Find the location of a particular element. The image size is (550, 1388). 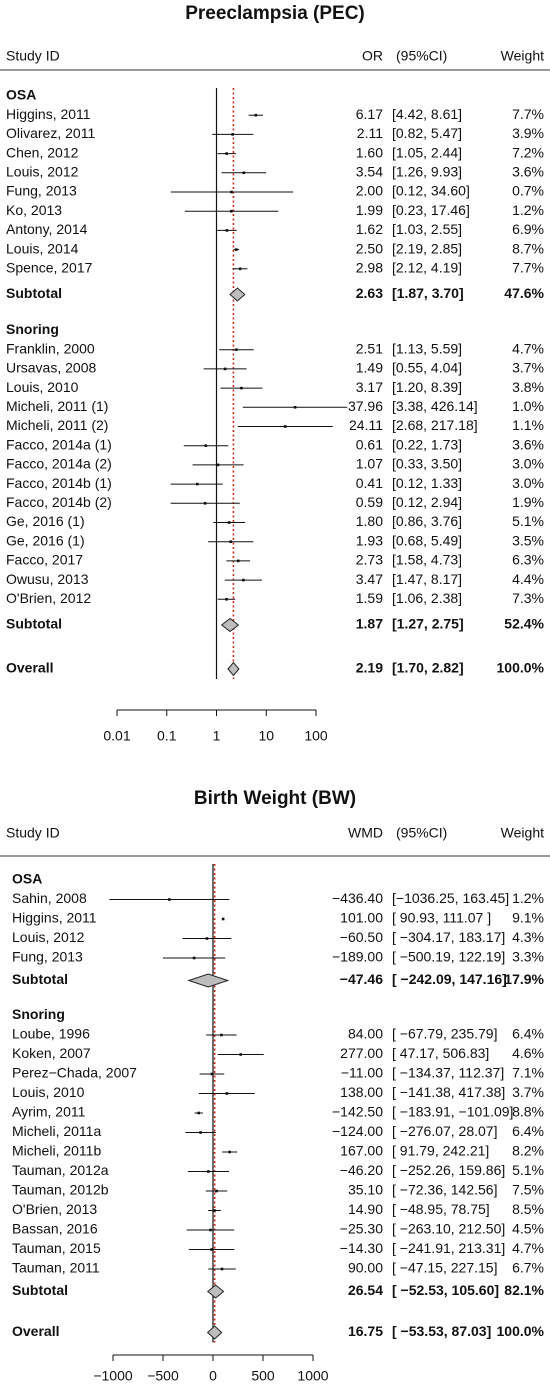

weight-value: 5.1% is located at coordinates (528, 1170).